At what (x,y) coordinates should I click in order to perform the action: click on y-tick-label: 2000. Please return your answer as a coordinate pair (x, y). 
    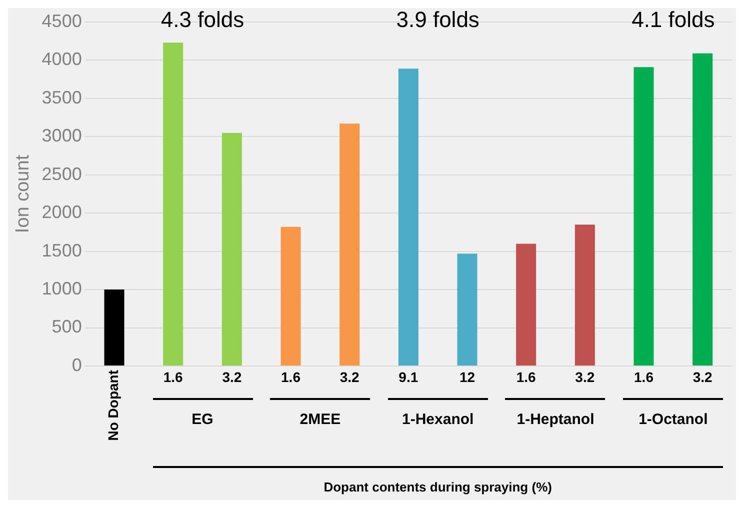
    Looking at the image, I should click on (62, 212).